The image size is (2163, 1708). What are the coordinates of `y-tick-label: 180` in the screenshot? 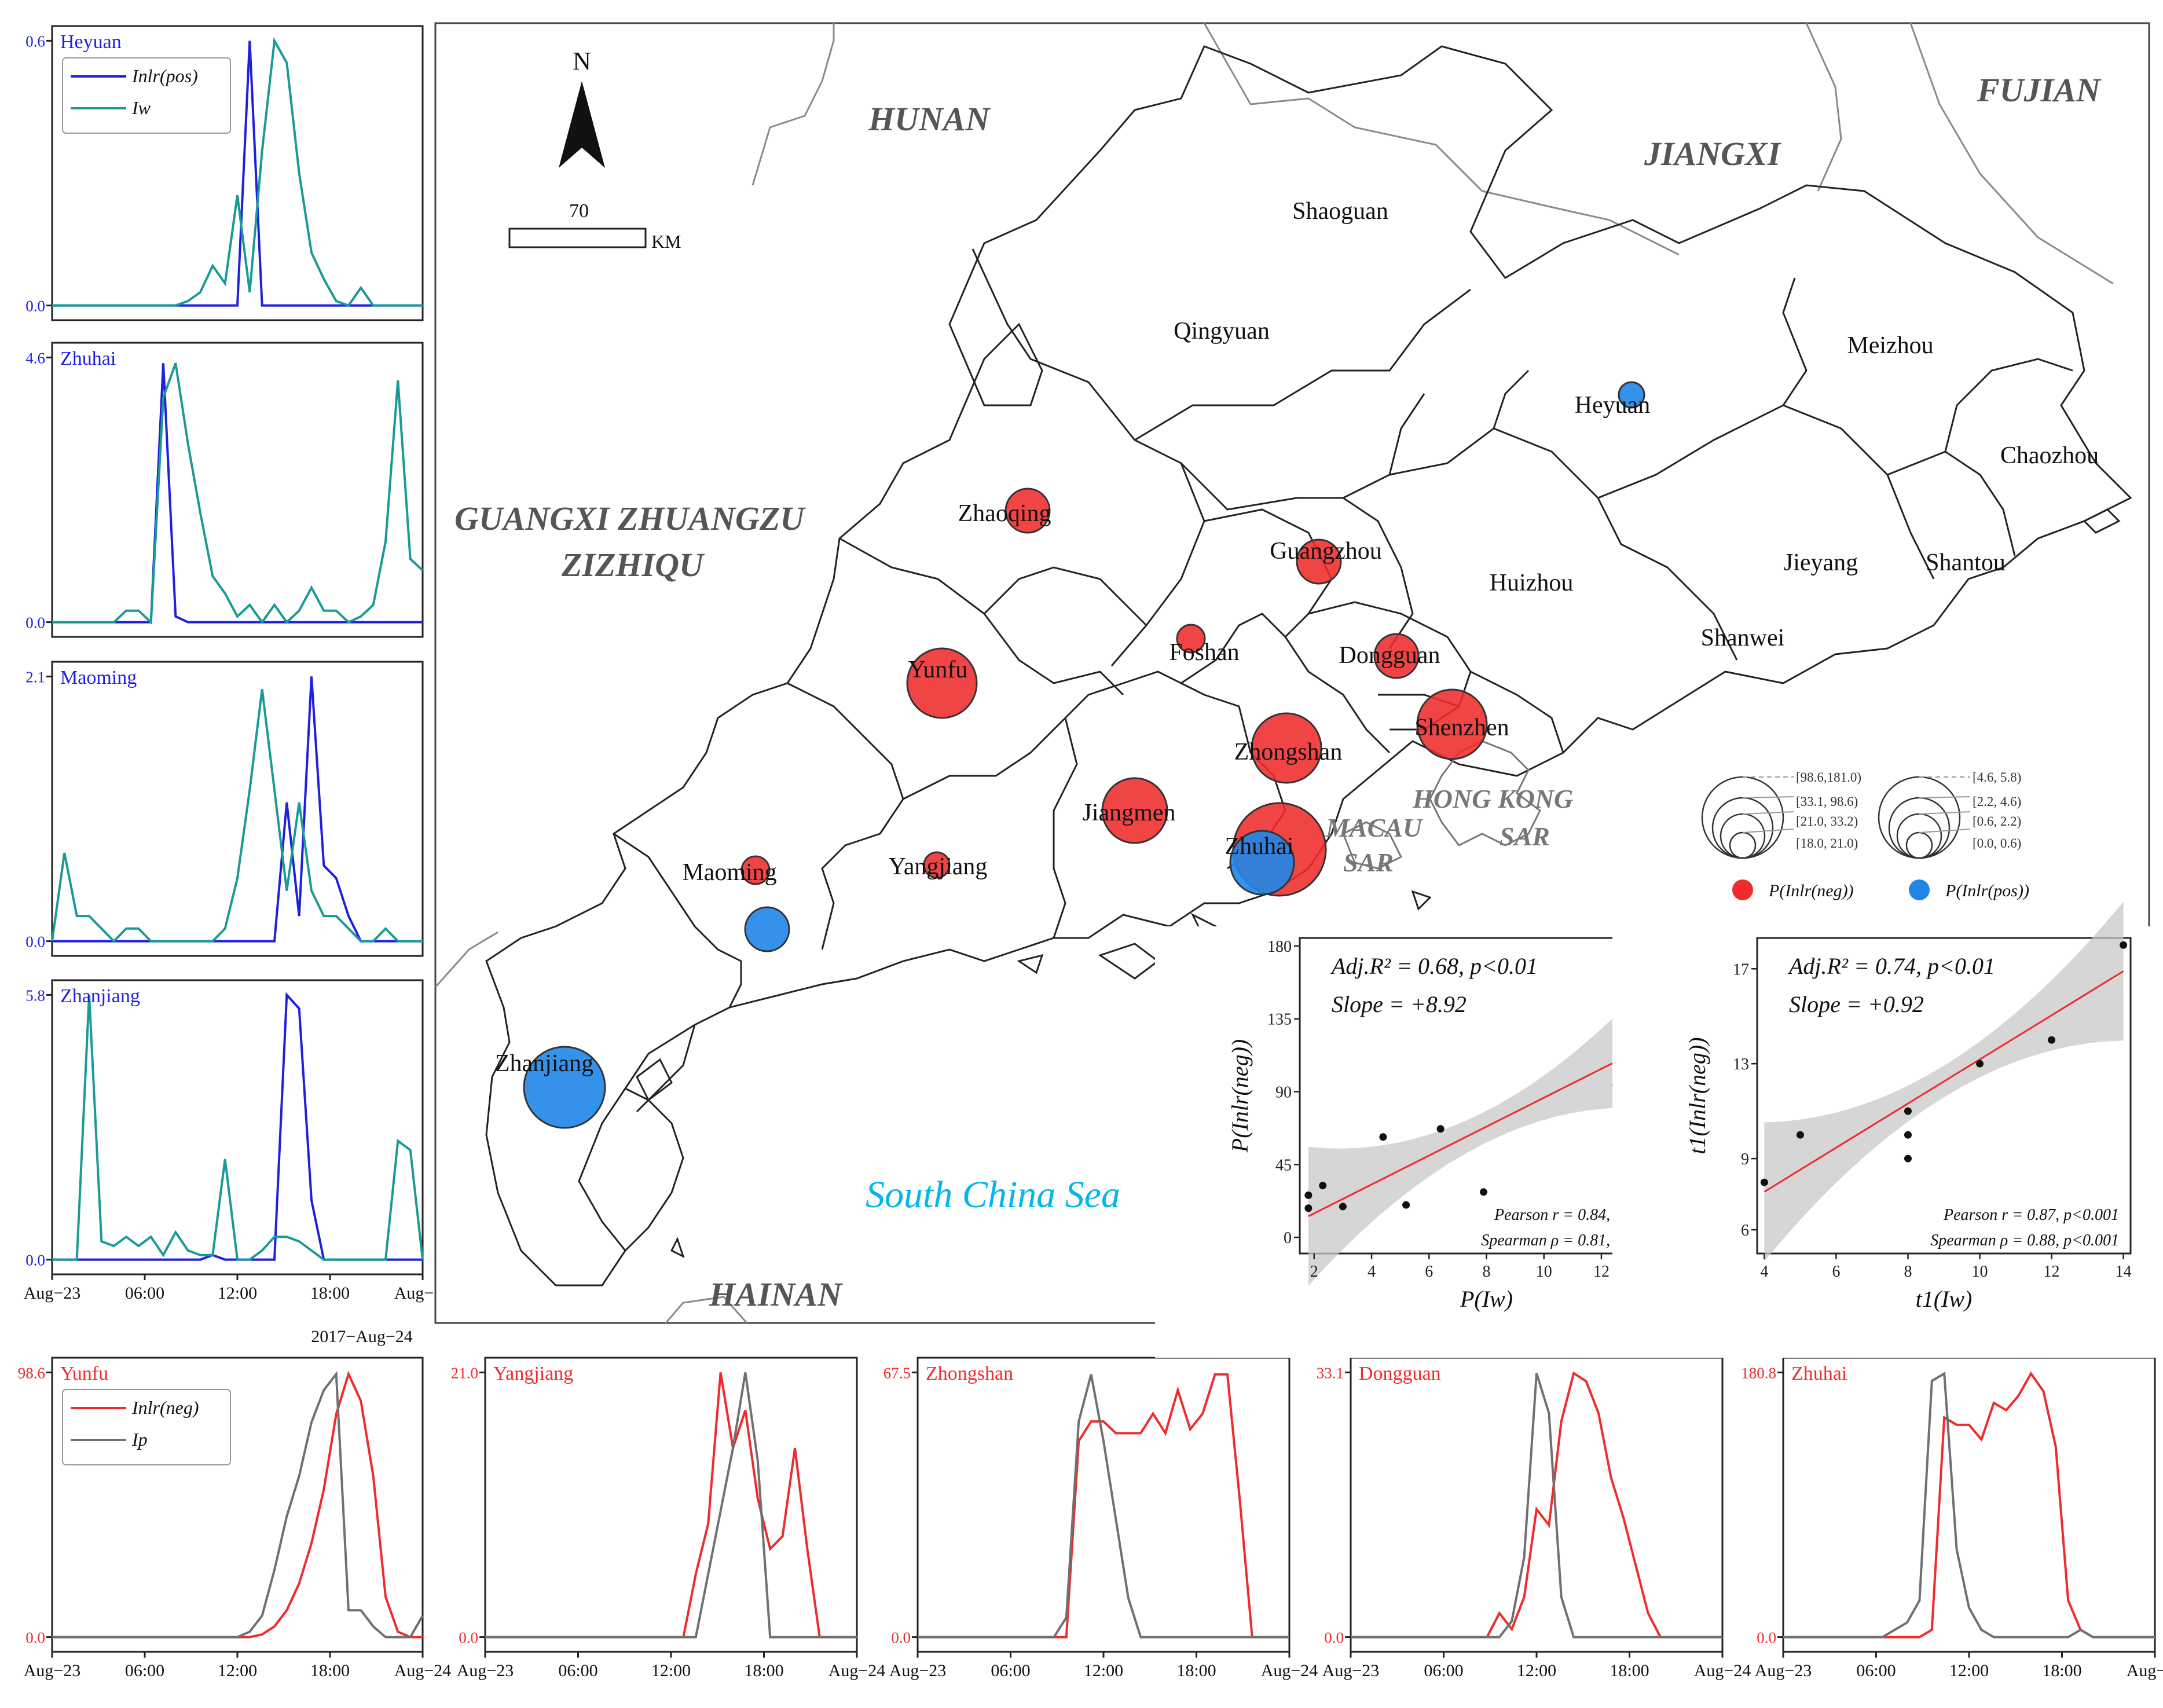 It's located at (1279, 947).